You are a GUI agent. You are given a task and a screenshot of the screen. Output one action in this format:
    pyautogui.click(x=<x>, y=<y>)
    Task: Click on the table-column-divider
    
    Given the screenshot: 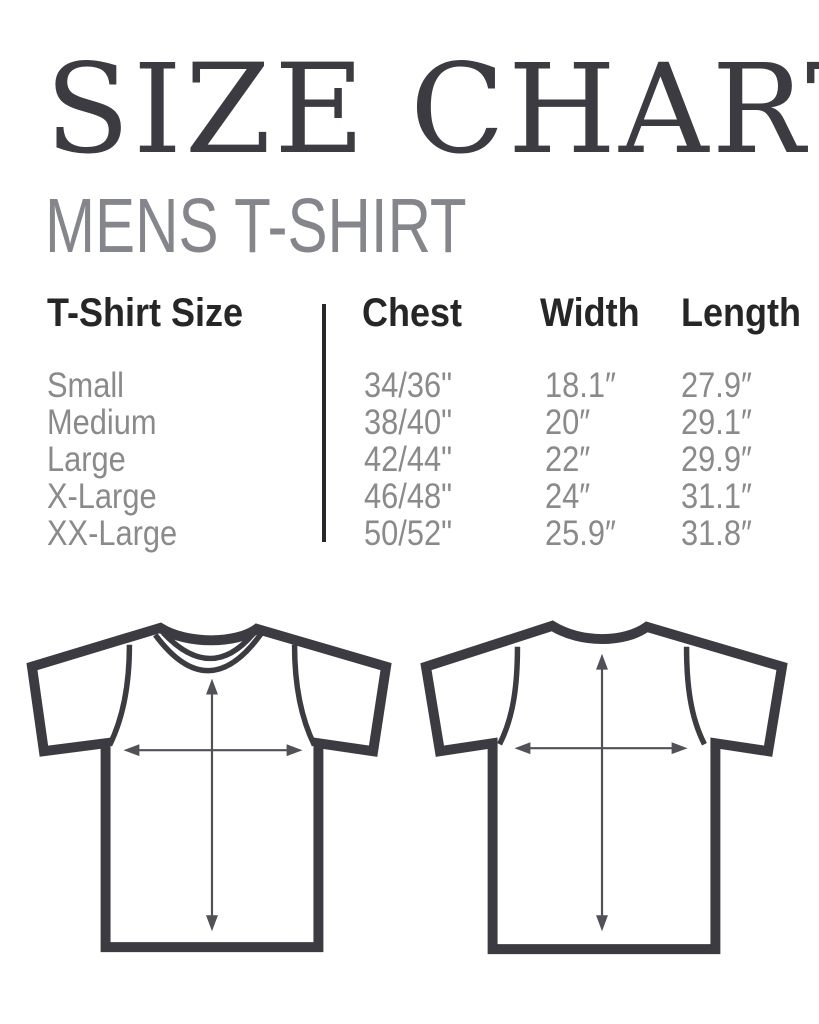 What is the action you would take?
    pyautogui.click(x=324, y=423)
    